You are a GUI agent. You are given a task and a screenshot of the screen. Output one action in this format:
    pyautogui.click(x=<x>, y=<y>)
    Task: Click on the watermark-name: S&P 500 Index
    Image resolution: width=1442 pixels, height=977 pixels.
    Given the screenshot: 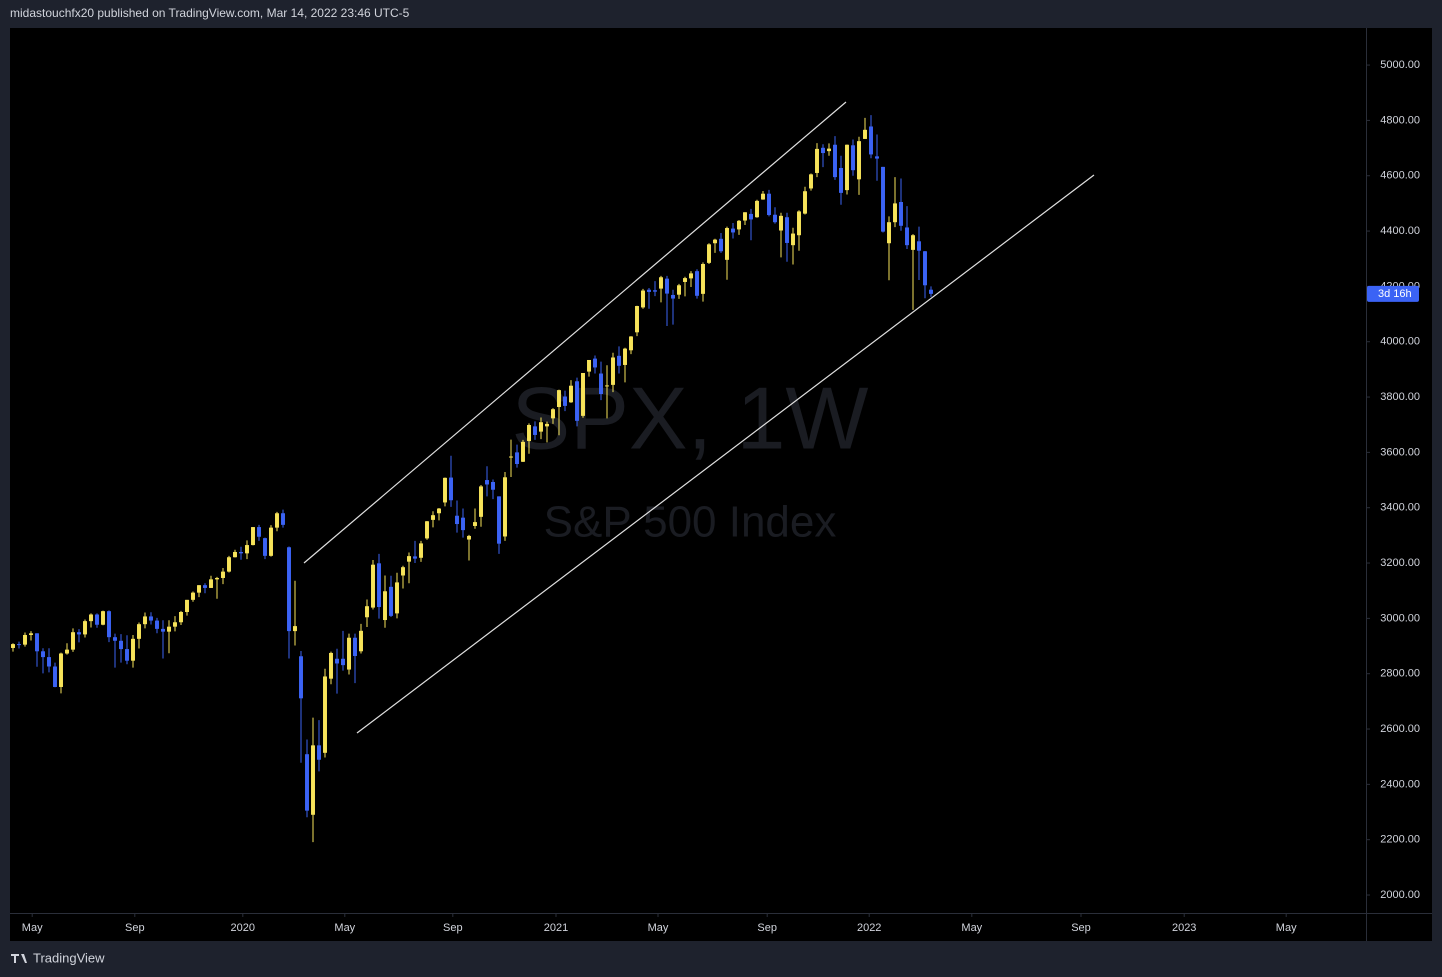 What is the action you would take?
    pyautogui.click(x=690, y=522)
    